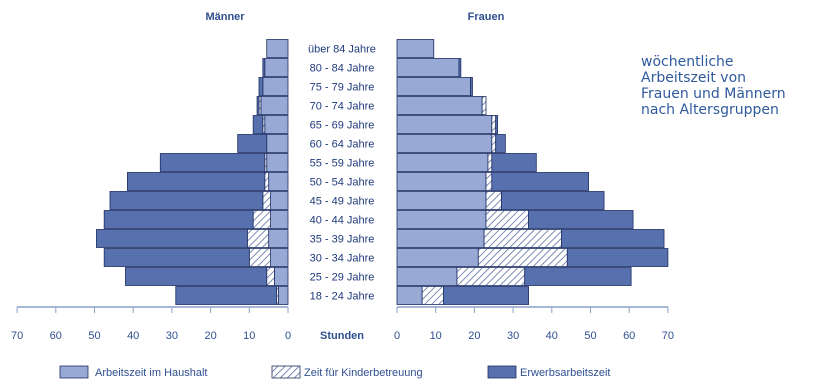 The width and height of the screenshot is (833, 381). What do you see at coordinates (342, 336) in the screenshot?
I see `x-axis-label: Stunden` at bounding box center [342, 336].